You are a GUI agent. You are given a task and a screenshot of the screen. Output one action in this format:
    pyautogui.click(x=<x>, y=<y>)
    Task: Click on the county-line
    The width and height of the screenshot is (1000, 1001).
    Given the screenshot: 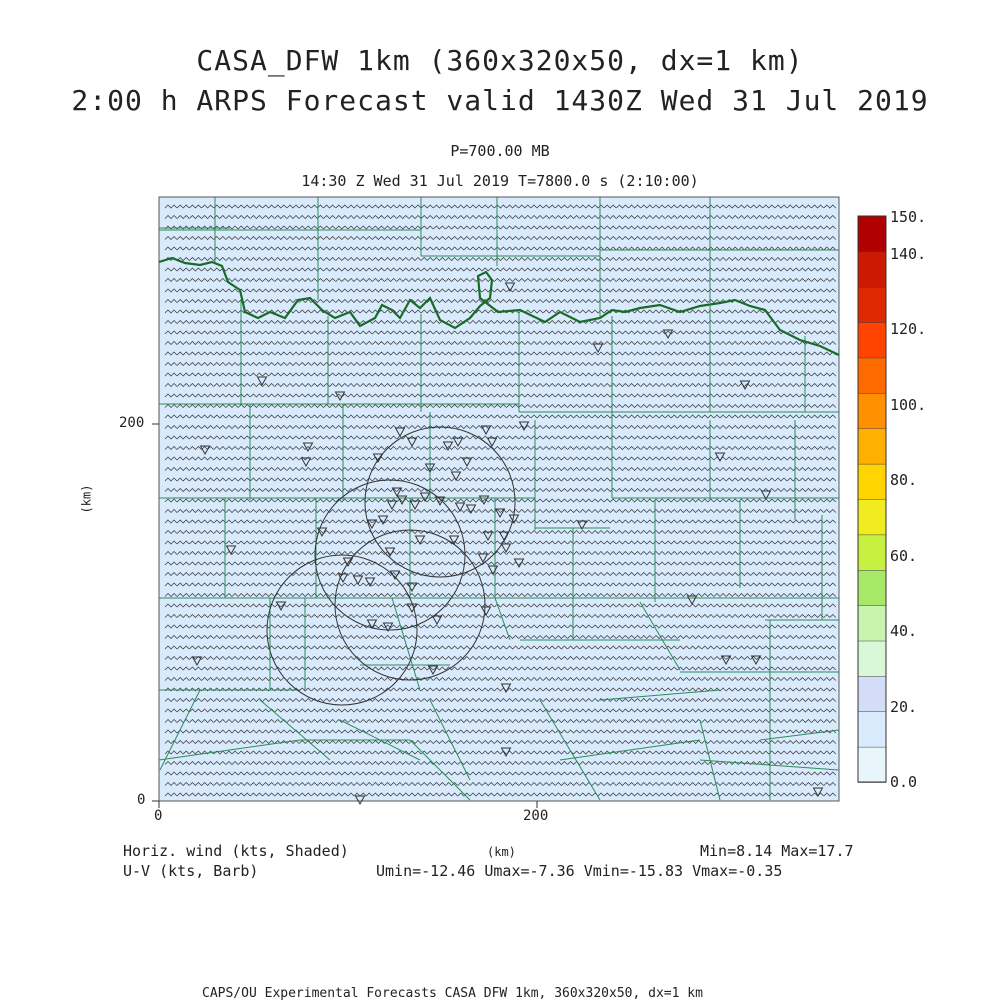 What is the action you would take?
    pyautogui.click(x=799, y=735)
    